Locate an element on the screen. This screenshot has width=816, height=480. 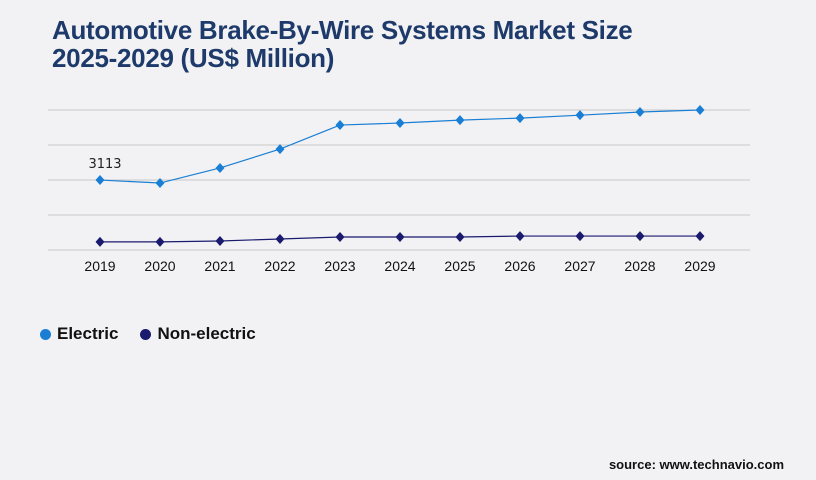
x-tick-label: 2024 is located at coordinates (399, 266).